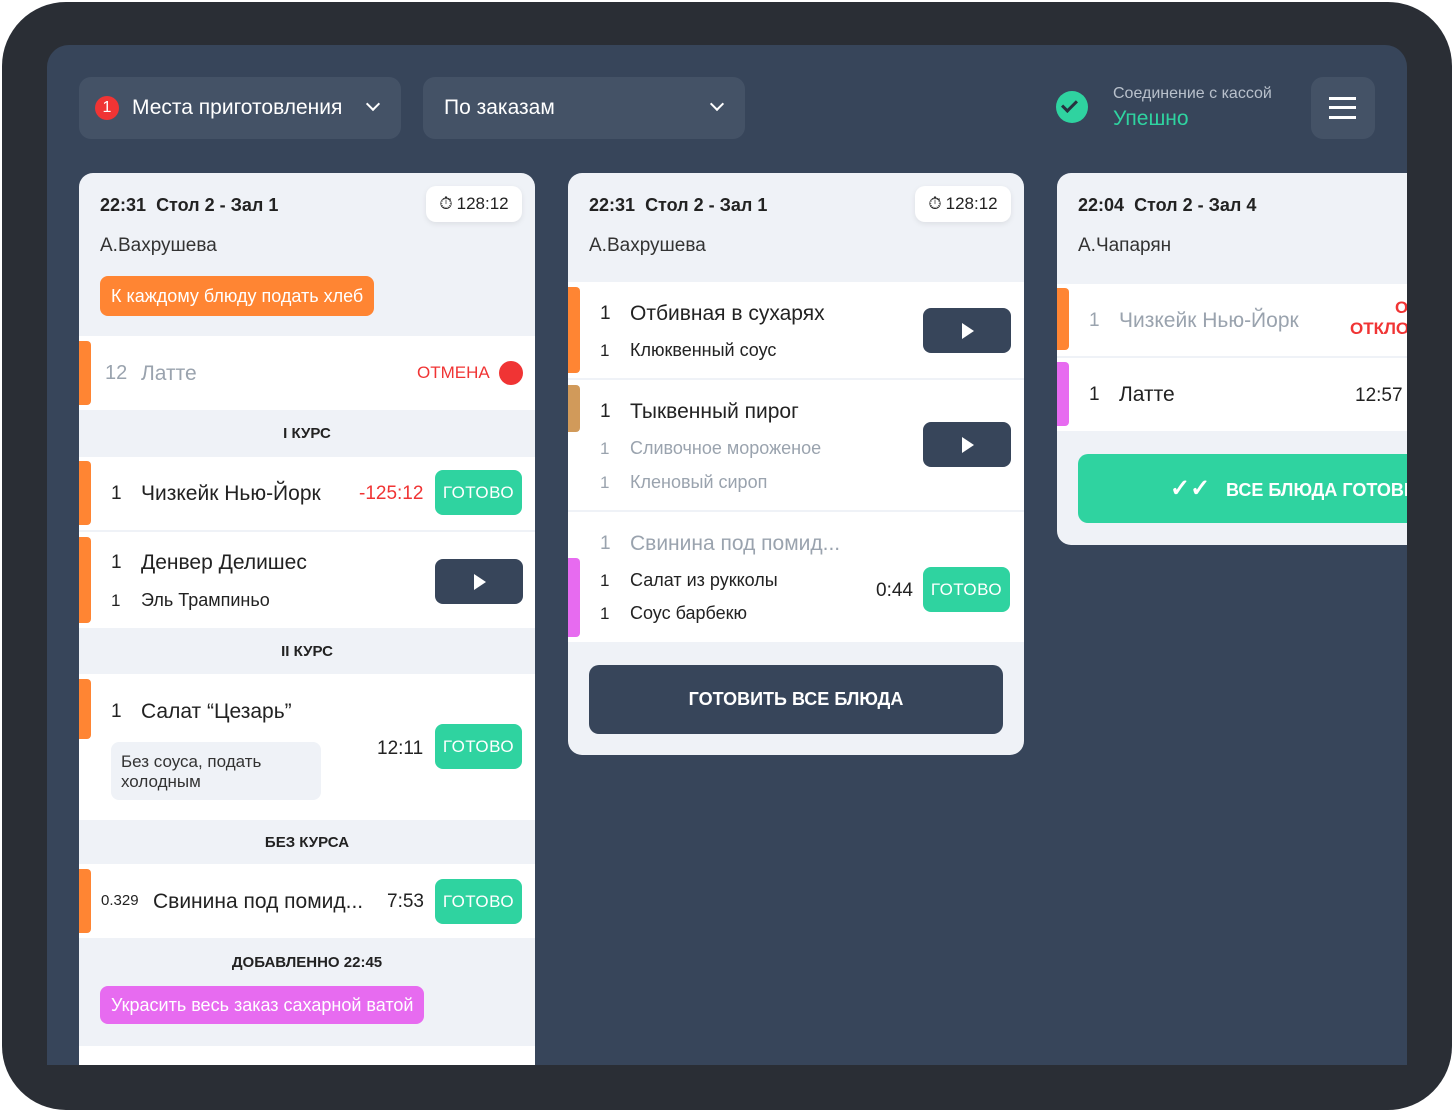  What do you see at coordinates (307, 580) in the screenshot?
I see `order-item: 1 Денвер Делишес 1 Эль Трампиньо` at bounding box center [307, 580].